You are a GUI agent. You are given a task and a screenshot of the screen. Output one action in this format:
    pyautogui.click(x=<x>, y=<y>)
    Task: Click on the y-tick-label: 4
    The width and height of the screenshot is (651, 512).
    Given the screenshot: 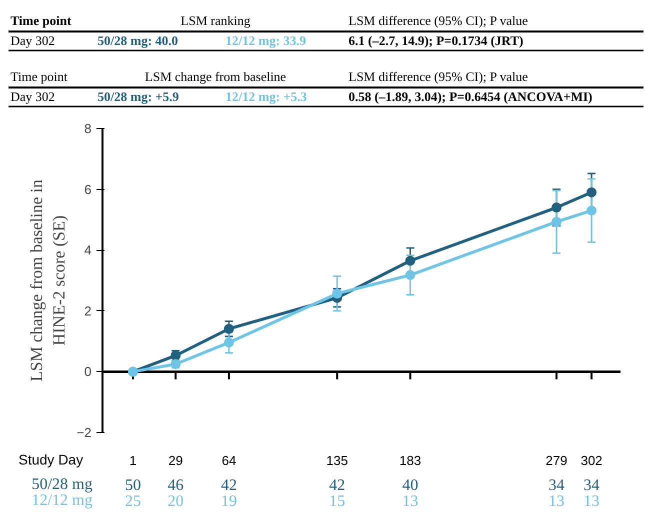 What is the action you would take?
    pyautogui.click(x=88, y=250)
    